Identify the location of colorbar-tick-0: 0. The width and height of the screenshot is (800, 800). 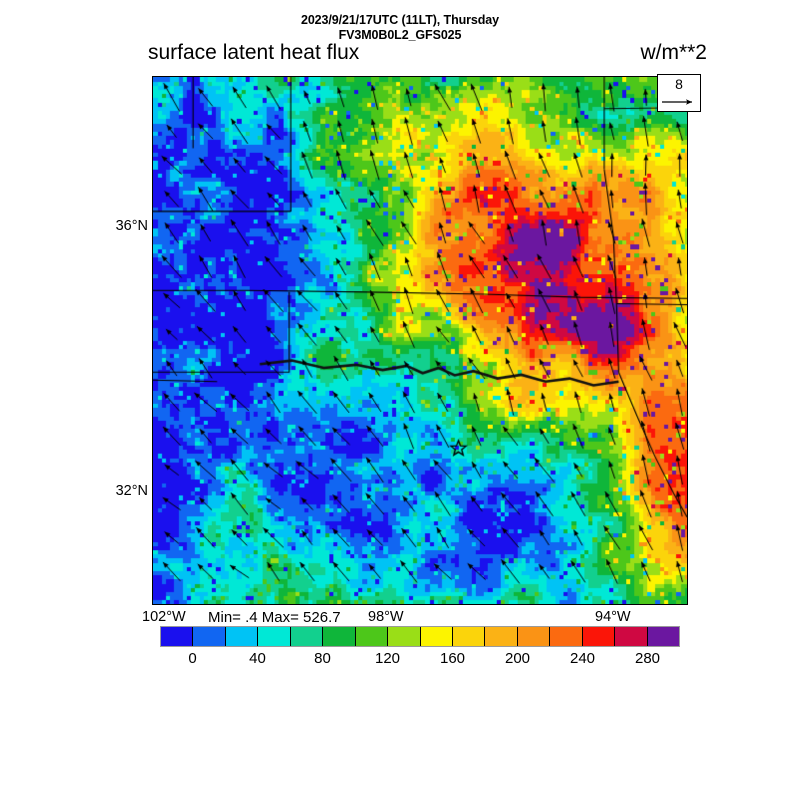
(192, 658).